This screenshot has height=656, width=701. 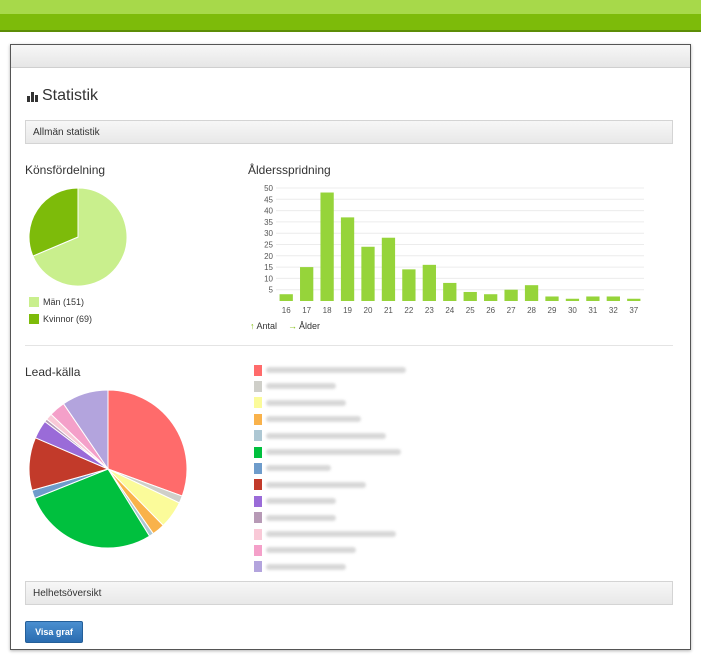 What do you see at coordinates (34, 302) in the screenshot?
I see `legend-swatch-men` at bounding box center [34, 302].